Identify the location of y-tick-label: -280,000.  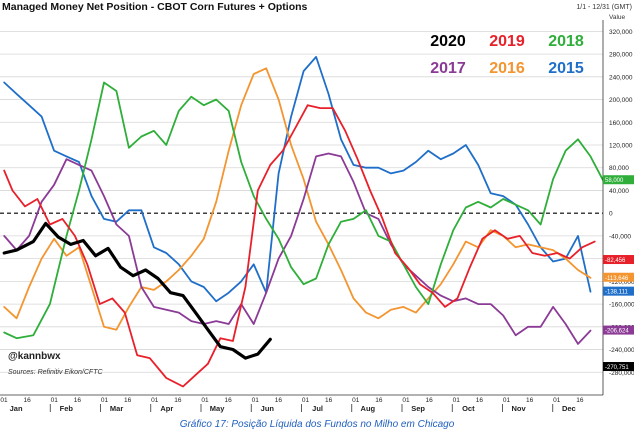
(621, 373).